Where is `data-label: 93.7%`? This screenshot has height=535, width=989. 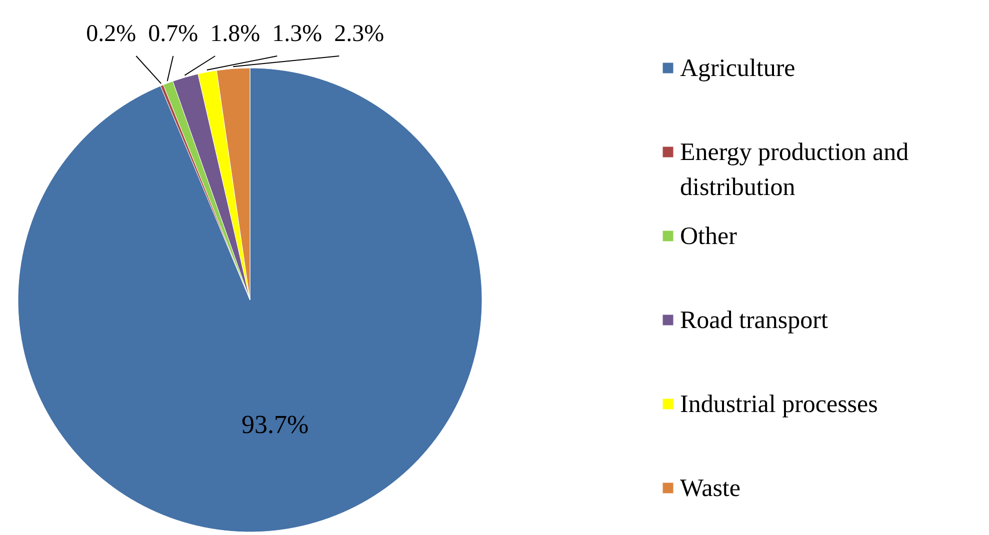 data-label: 93.7% is located at coordinates (275, 425).